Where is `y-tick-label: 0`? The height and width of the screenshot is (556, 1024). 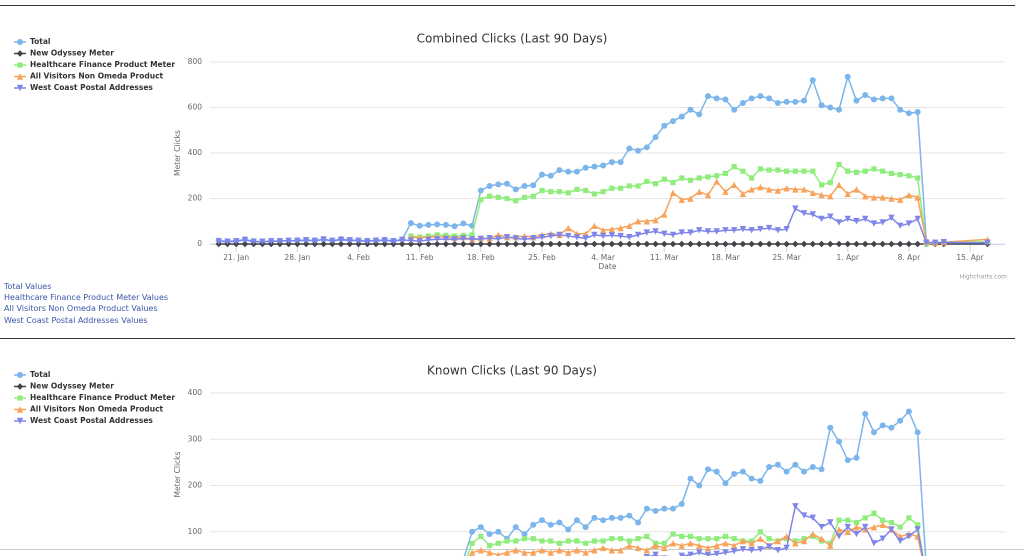
y-tick-label: 0 is located at coordinates (199, 243).